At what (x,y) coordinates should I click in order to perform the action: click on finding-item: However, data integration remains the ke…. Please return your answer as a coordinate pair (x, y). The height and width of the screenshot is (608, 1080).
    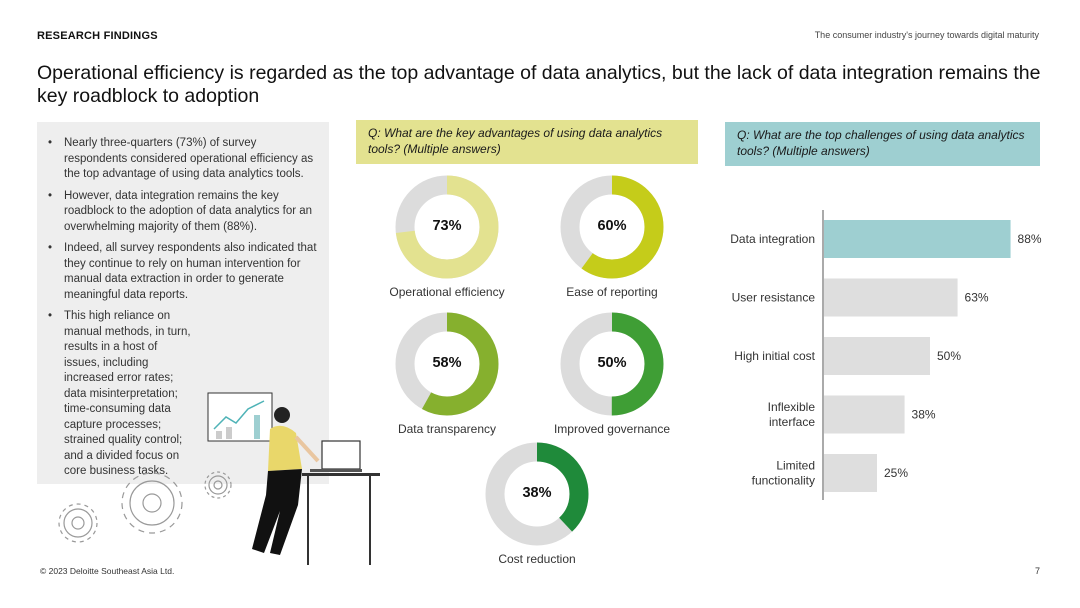
    Looking at the image, I should click on (182, 212).